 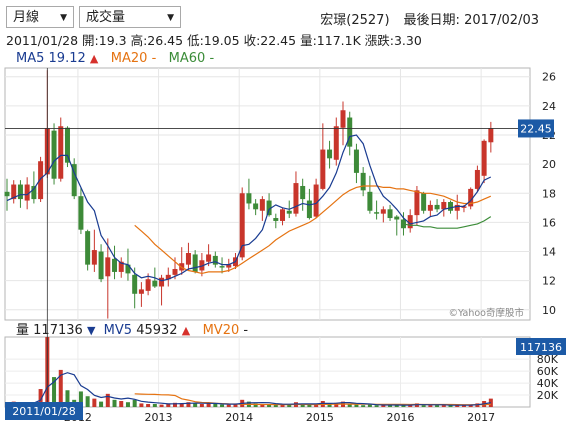 I want to click on crosshair-date-tag, so click(x=44, y=411).